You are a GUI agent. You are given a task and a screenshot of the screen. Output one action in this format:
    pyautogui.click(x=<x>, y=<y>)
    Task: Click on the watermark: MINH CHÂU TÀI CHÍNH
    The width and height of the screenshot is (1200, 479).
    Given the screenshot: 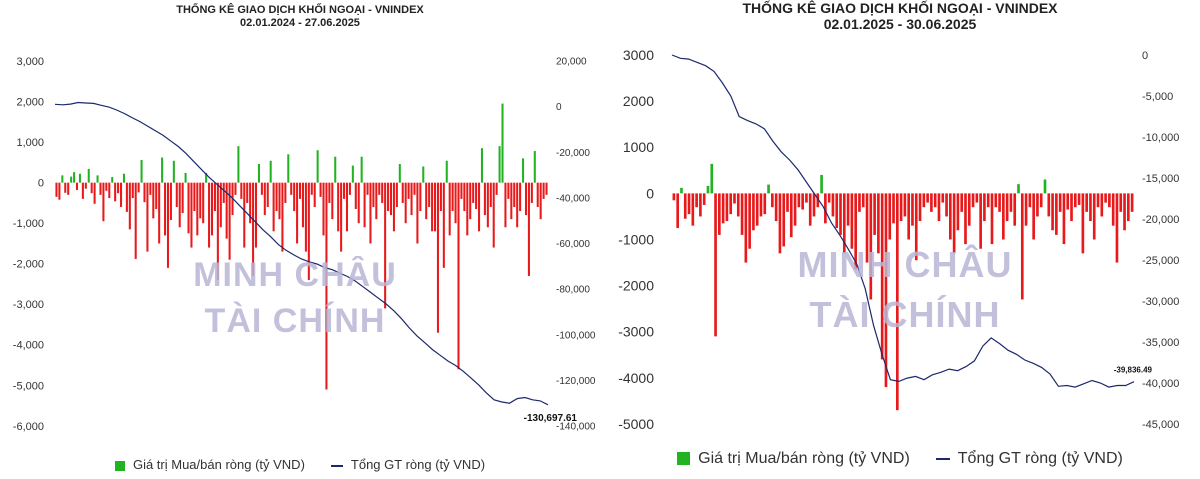 What is the action you would take?
    pyautogui.click(x=905, y=290)
    